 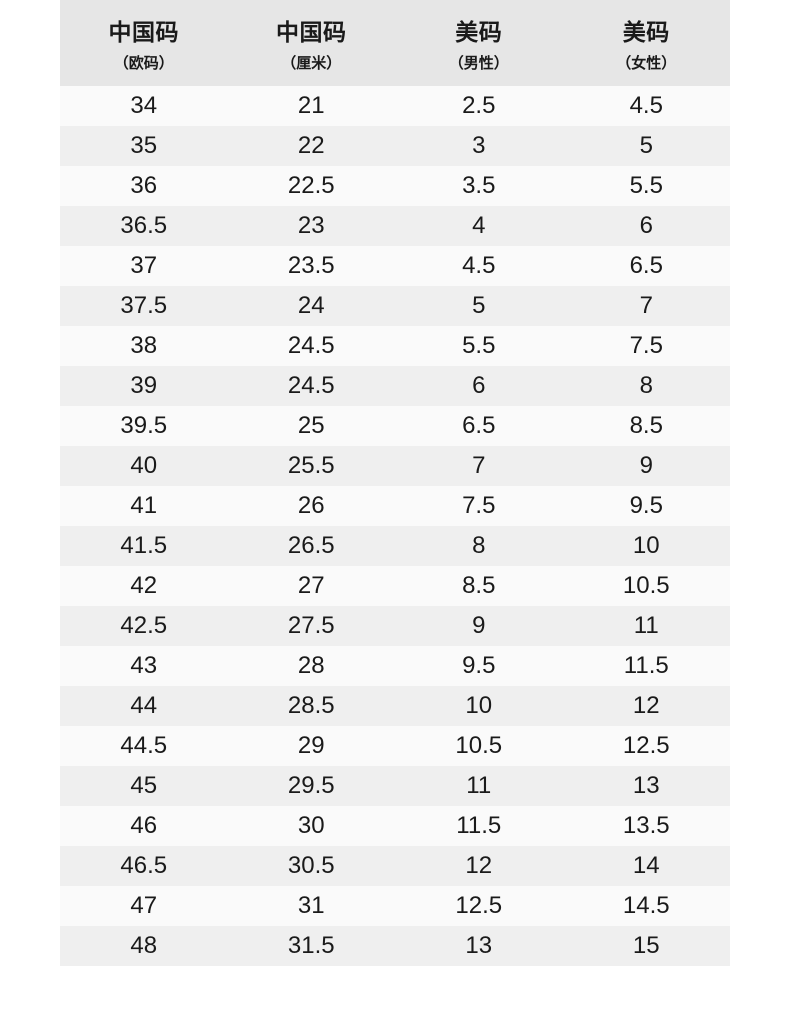 I want to click on table-row: 44.5 29 10.5 12.5, so click(x=395, y=746).